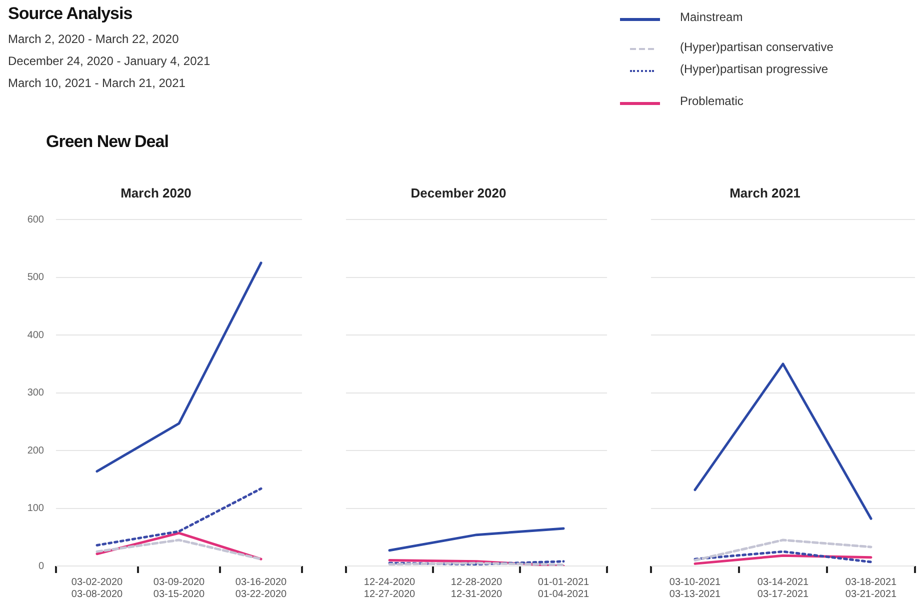 The height and width of the screenshot is (603, 923). Describe the element at coordinates (390, 588) in the screenshot. I see `x-tick-label: 12-24-2020 12-27-2020` at that location.